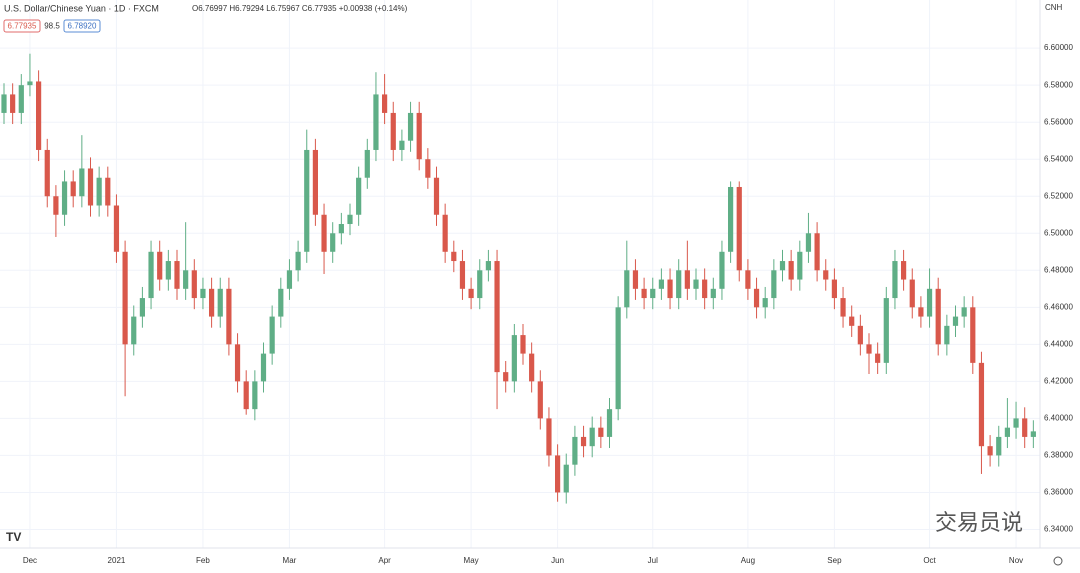 This screenshot has height=573, width=1080. I want to click on y-tick-label: 6.52000, so click(1058, 195).